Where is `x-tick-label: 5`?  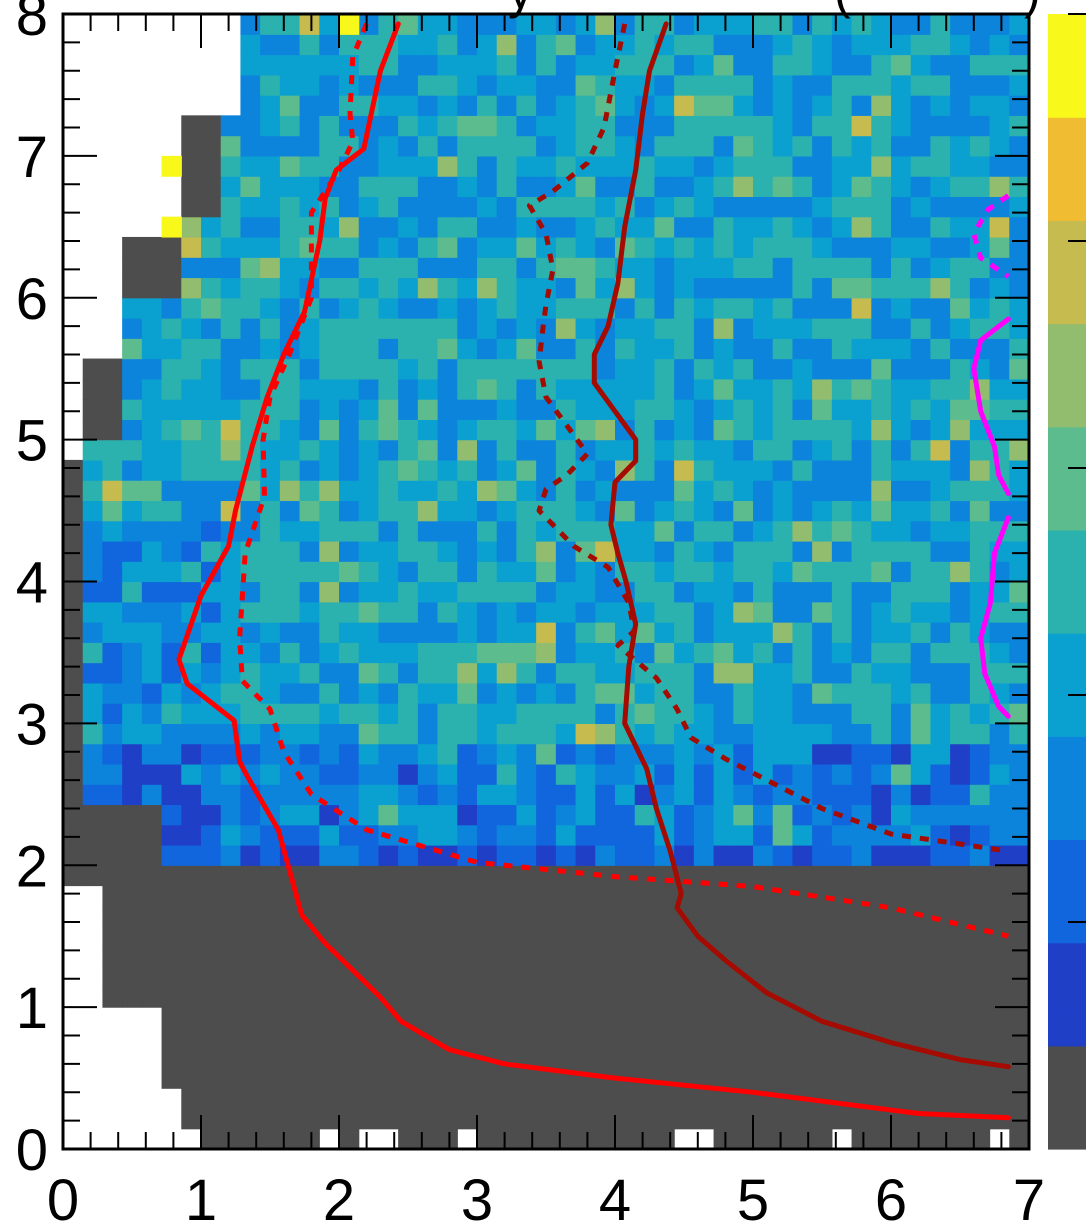
x-tick-label: 5 is located at coordinates (753, 1198).